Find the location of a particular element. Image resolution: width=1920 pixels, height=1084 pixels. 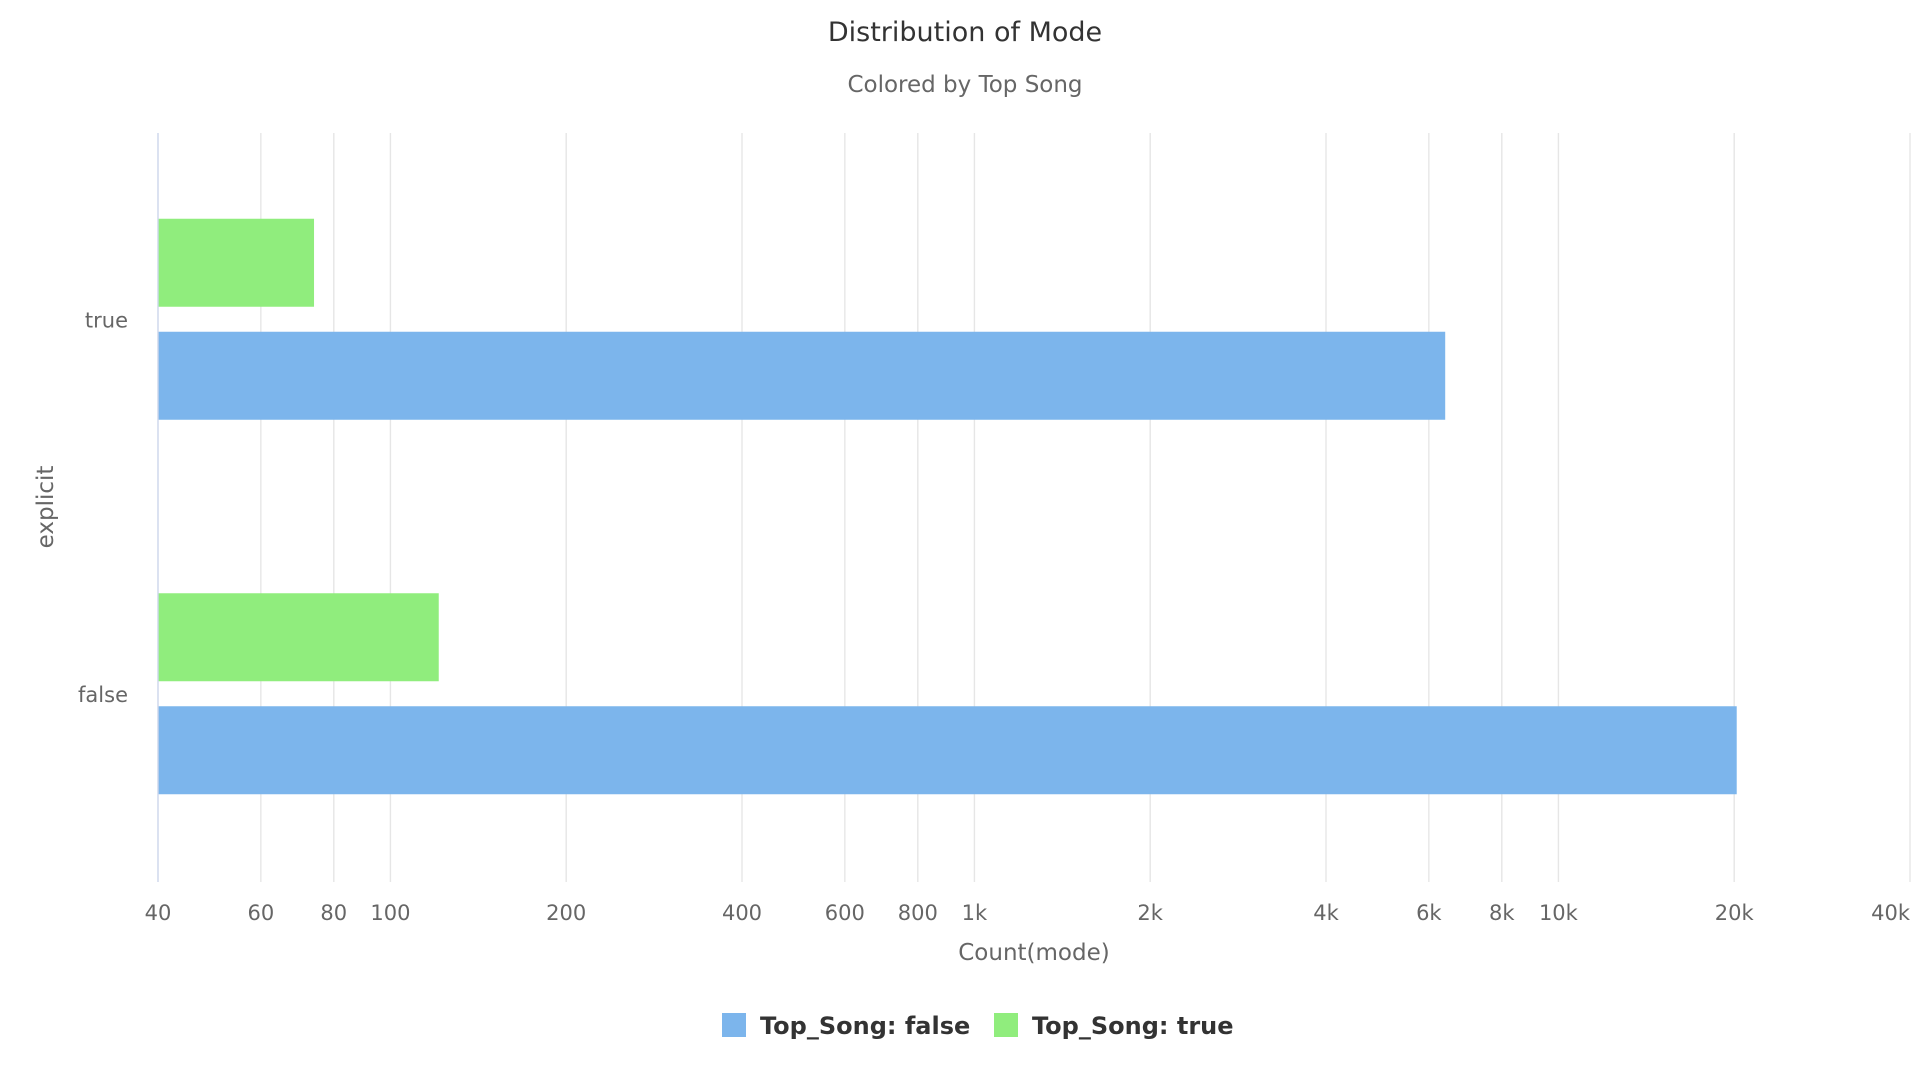

x-tick-label: 20k is located at coordinates (1735, 913).